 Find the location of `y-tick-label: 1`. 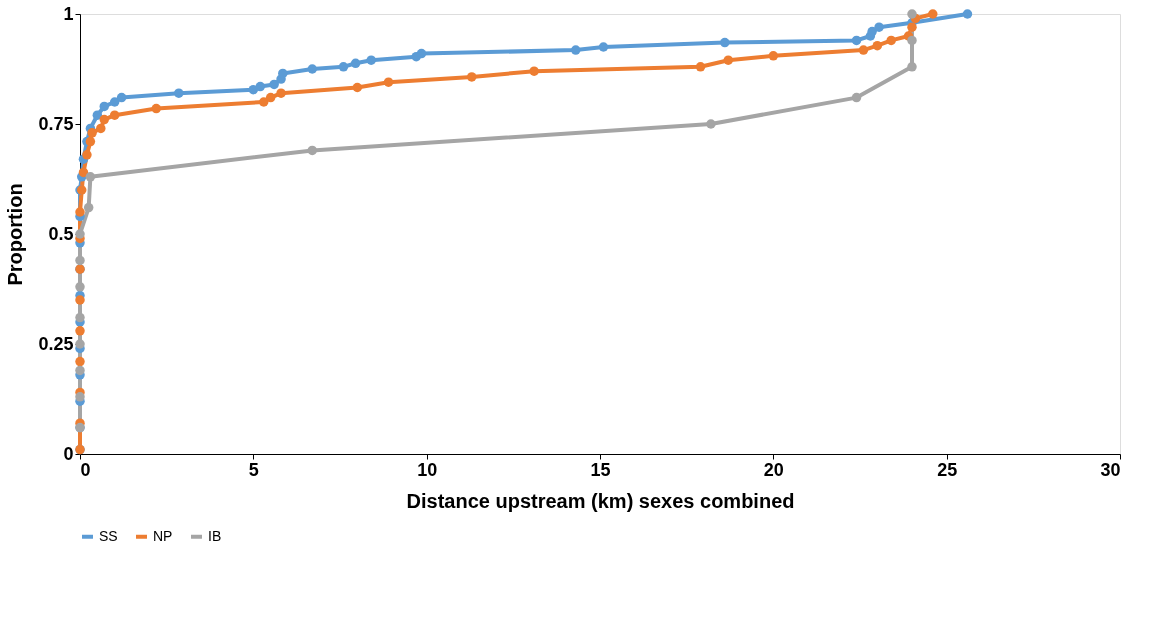

y-tick-label: 1 is located at coordinates (68, 13).